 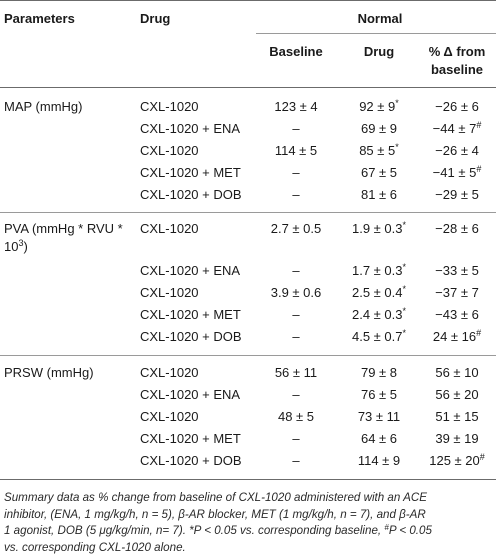 What do you see at coordinates (457, 228) in the screenshot?
I see `pct-change-cell: −28 ± 6` at bounding box center [457, 228].